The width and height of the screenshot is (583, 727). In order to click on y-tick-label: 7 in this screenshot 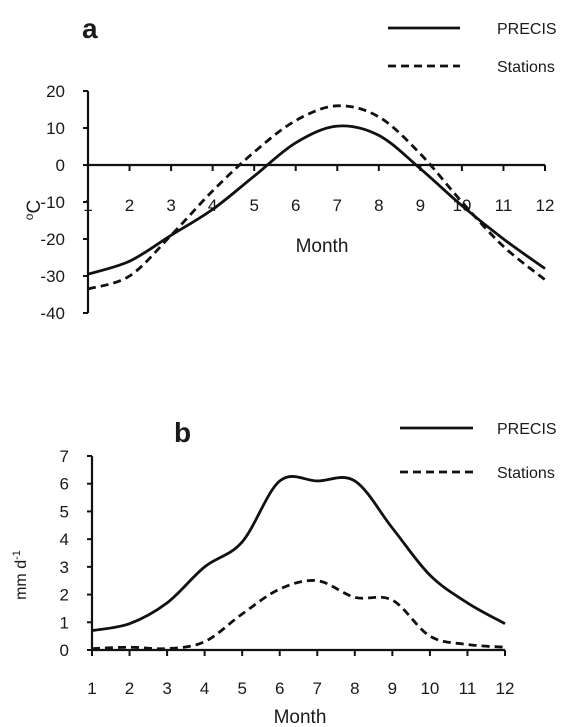, I will do `click(64, 456)`.